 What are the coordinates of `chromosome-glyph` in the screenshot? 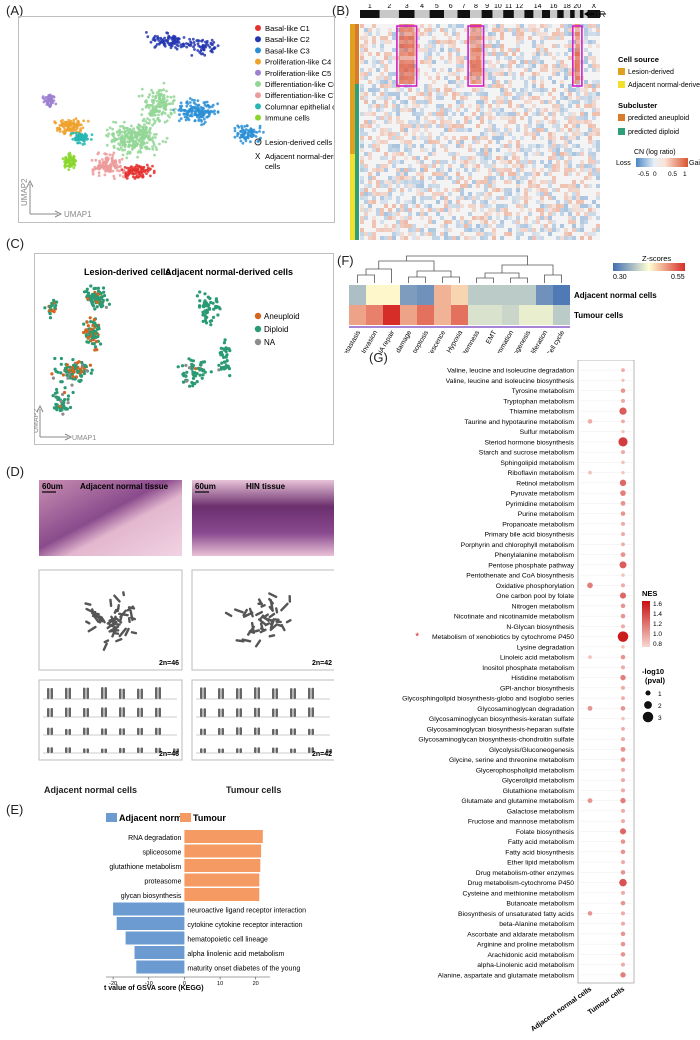 It's located at (271, 604).